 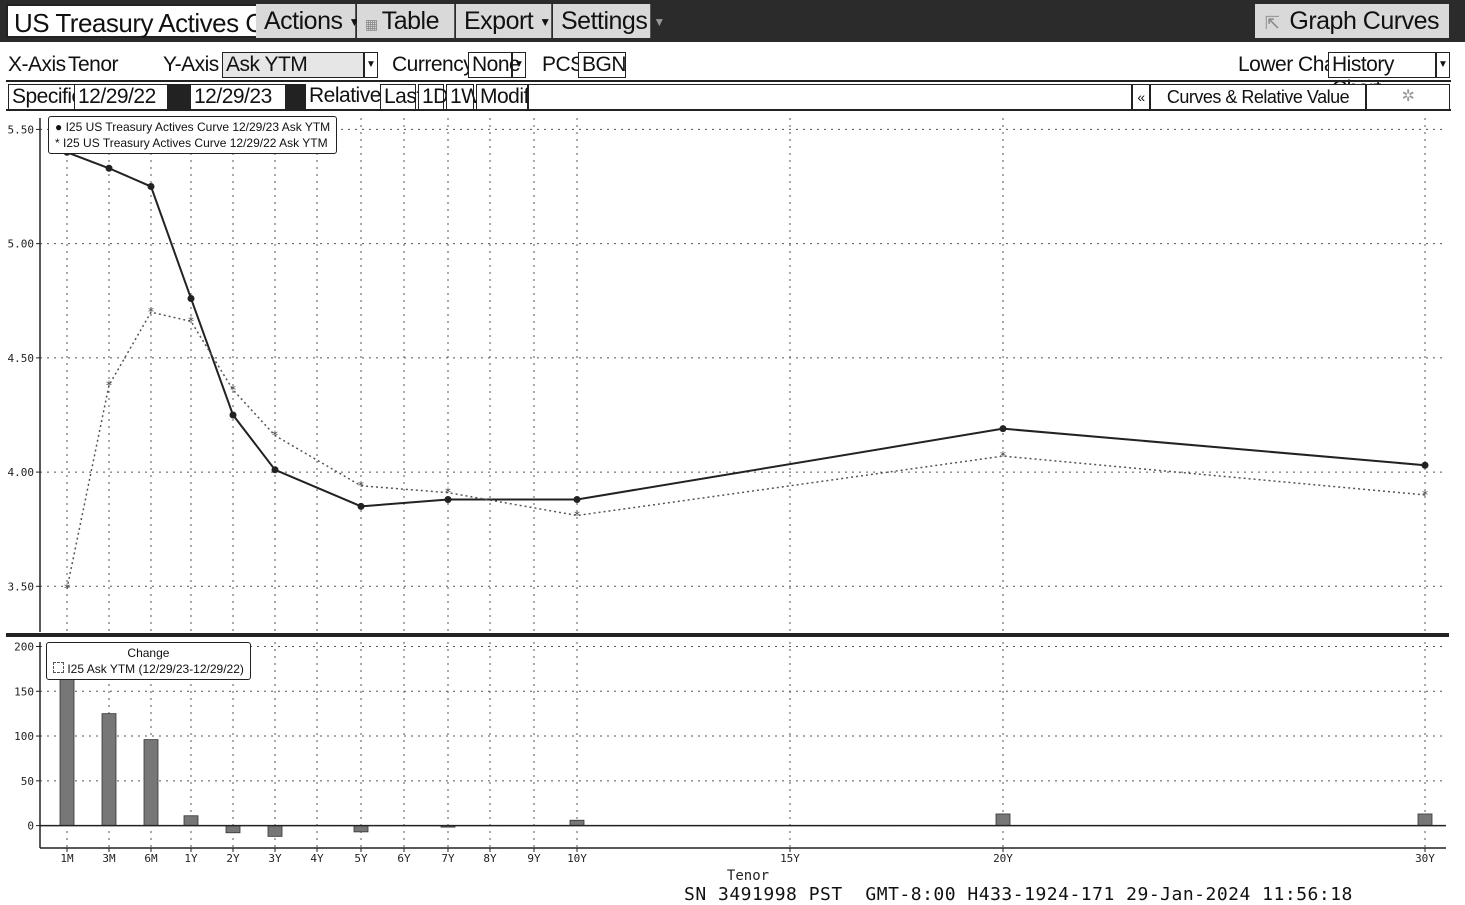 I want to click on y-tick-label: 0, so click(x=30, y=826).